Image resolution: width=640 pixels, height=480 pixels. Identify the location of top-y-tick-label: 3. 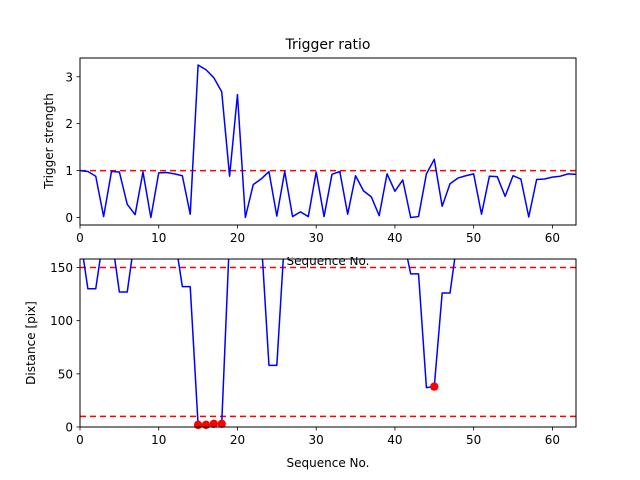
(69, 77).